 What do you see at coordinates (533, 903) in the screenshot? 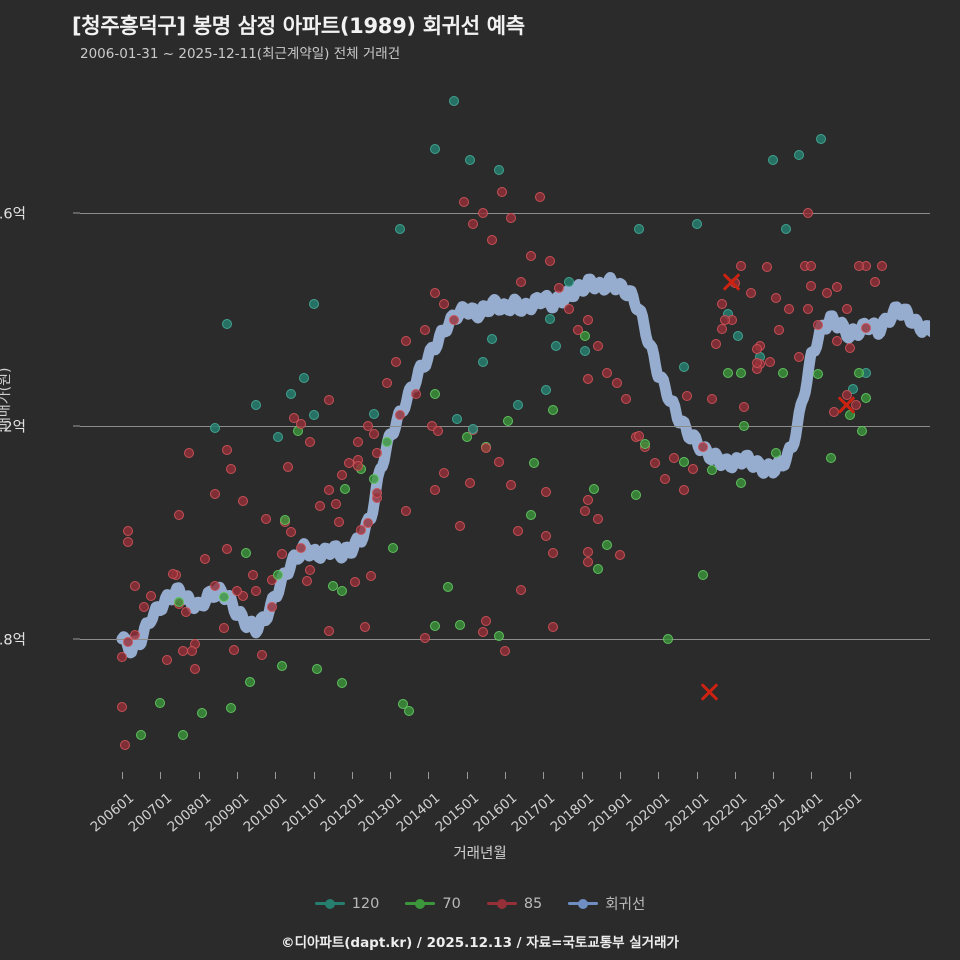
I see `legend-label: 85` at bounding box center [533, 903].